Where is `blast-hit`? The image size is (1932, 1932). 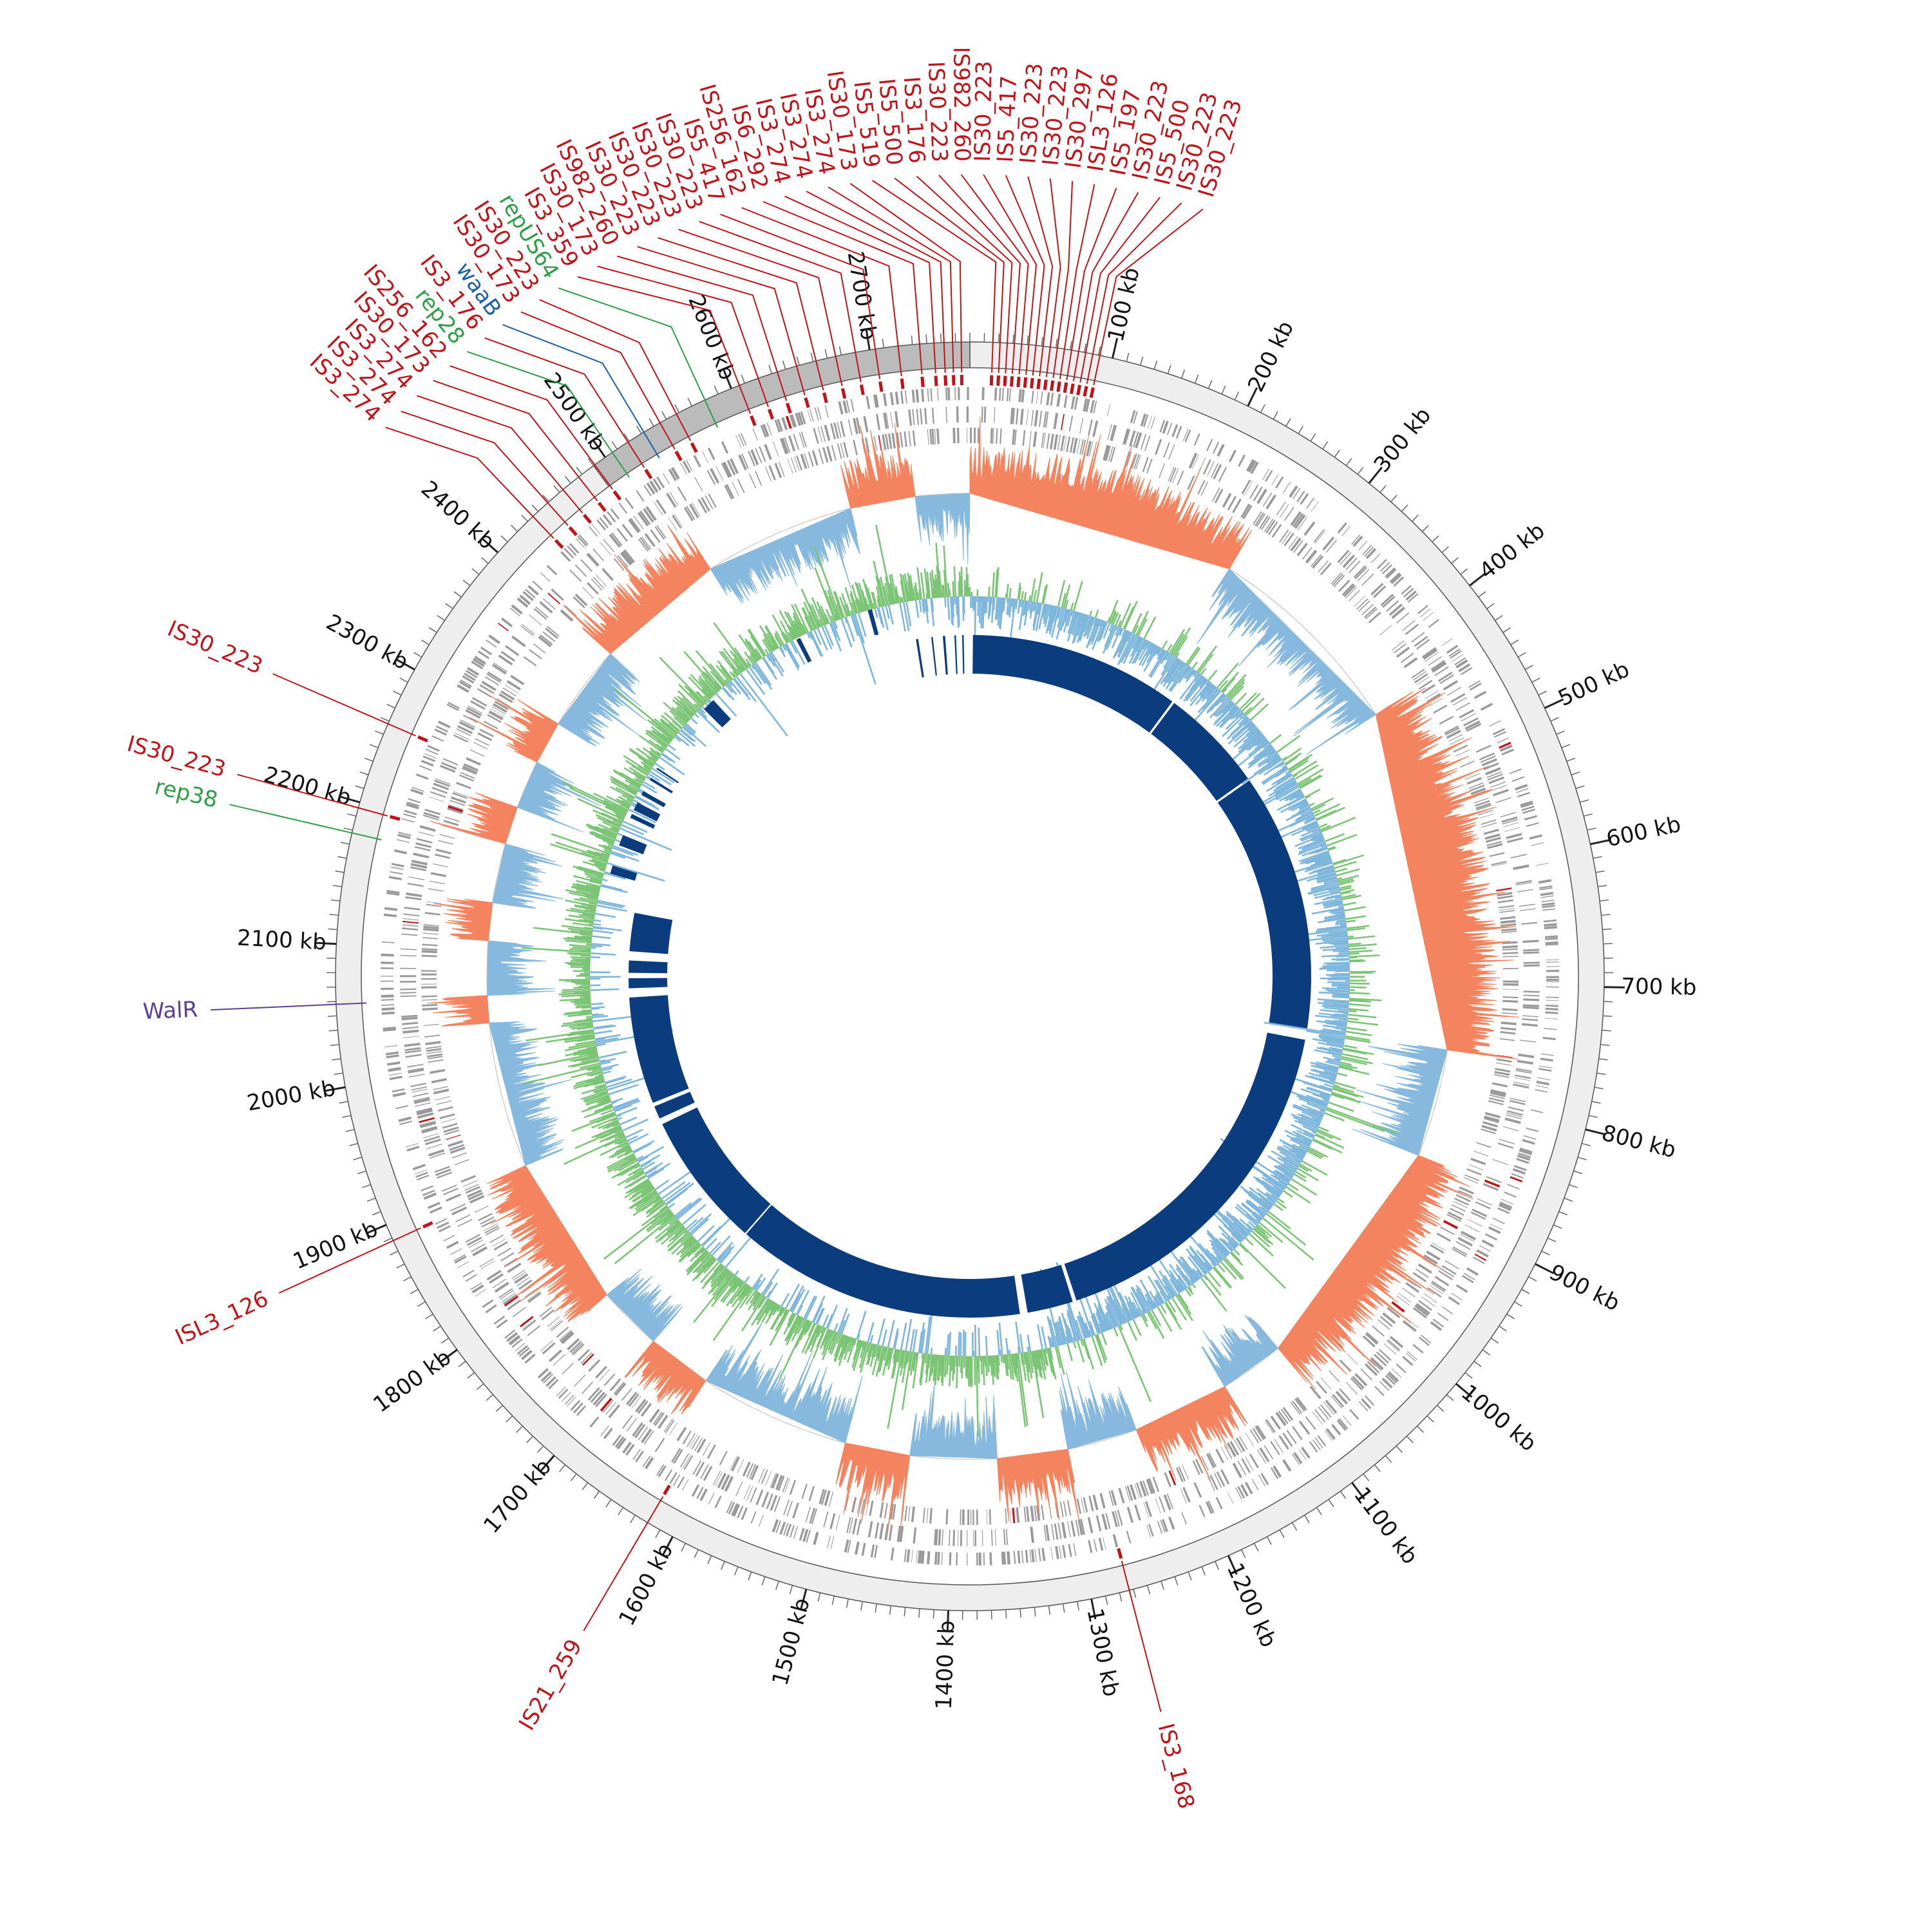 blast-hit is located at coordinates (717, 714).